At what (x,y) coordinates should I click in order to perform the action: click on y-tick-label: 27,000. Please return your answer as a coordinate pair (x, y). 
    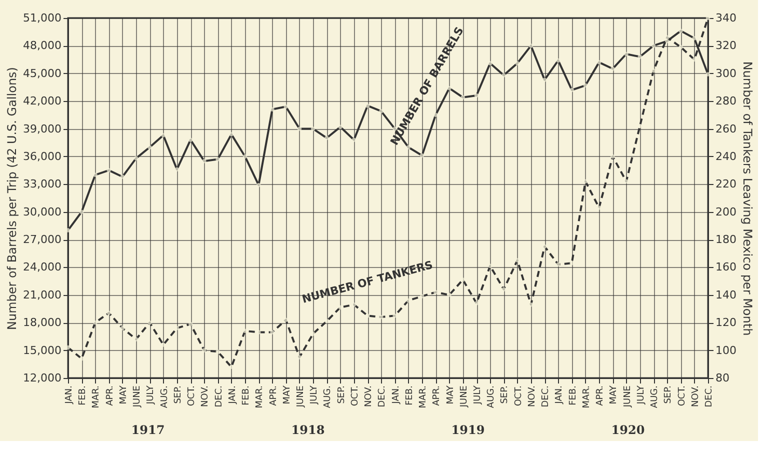
    Looking at the image, I should click on (42, 239).